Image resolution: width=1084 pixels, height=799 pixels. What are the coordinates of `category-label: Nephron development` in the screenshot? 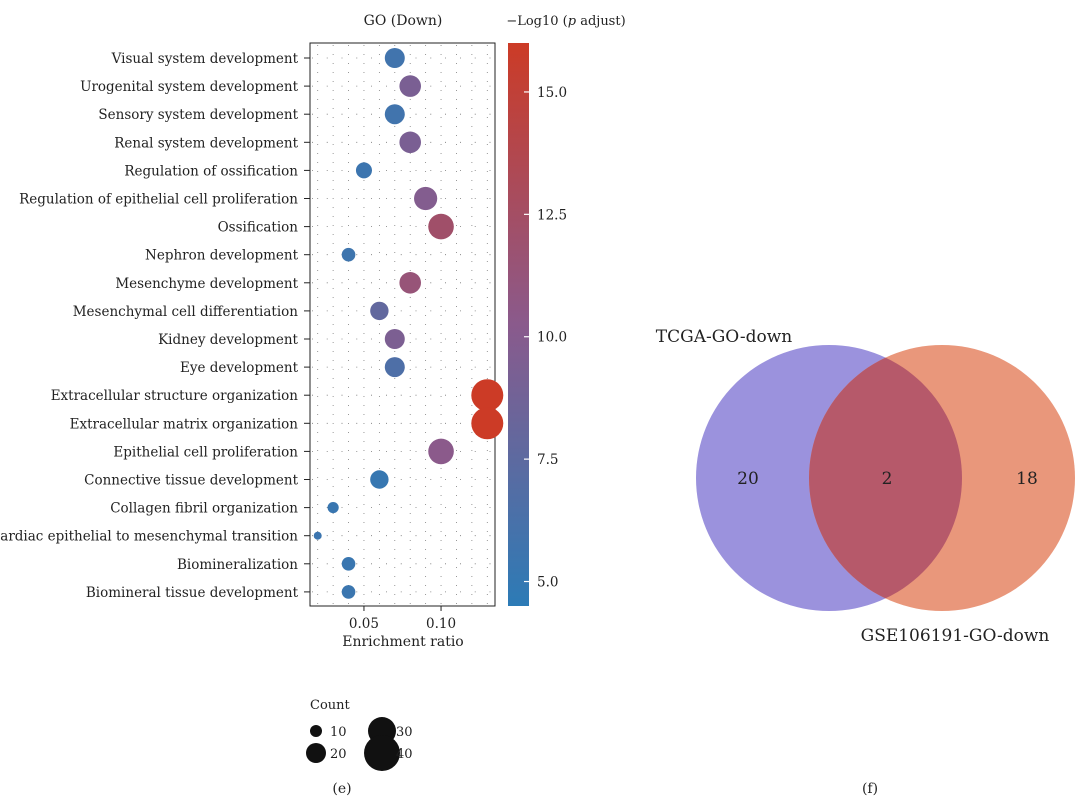 It's located at (222, 256).